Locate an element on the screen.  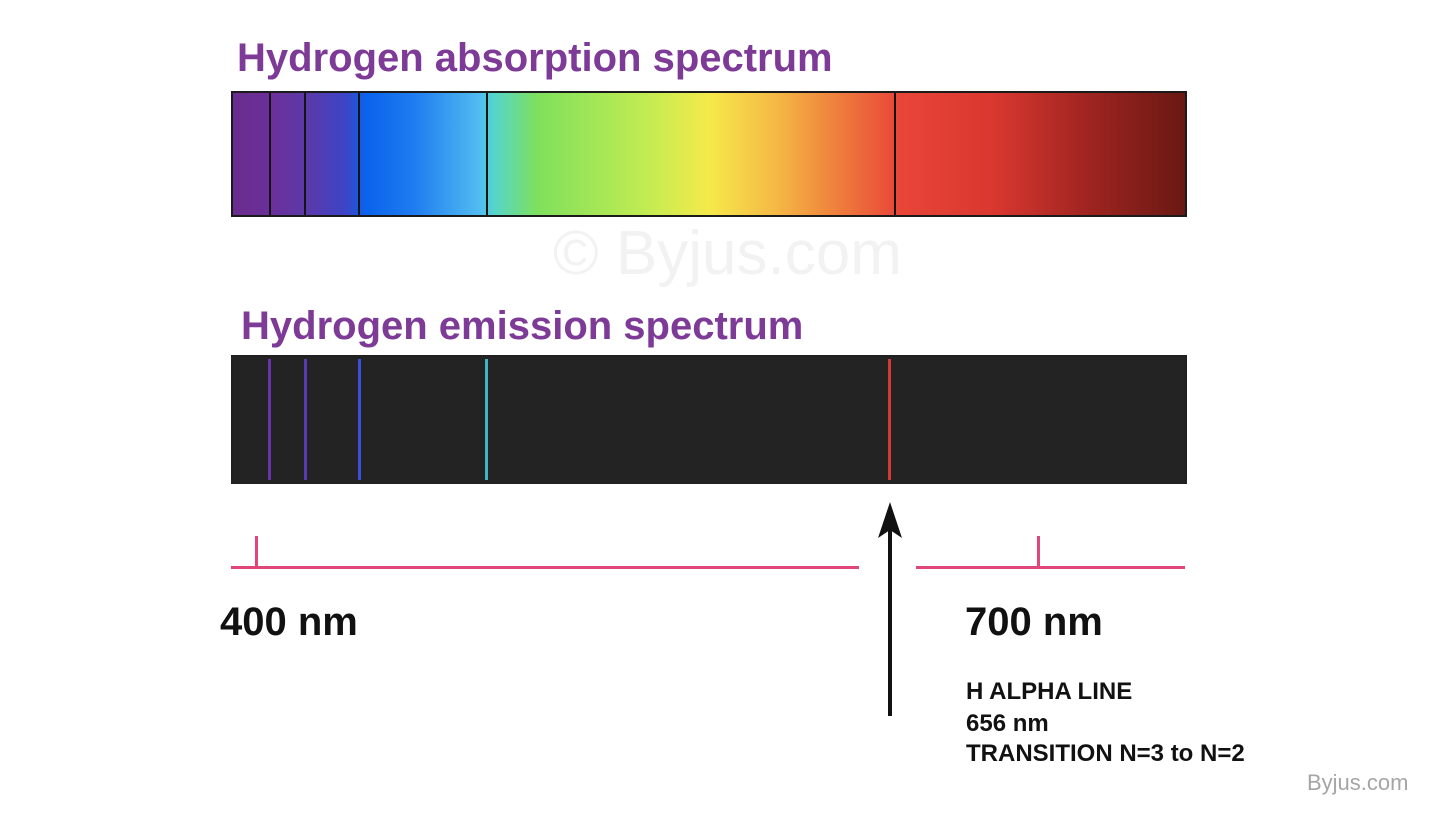
wavelength-label-700: 700 nm is located at coordinates (1034, 622).